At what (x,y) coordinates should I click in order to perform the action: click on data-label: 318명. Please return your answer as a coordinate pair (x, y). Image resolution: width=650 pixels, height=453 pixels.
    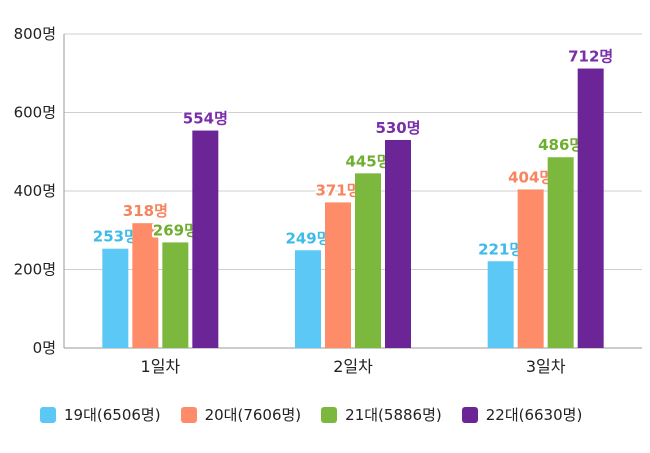
    Looking at the image, I should click on (145, 211).